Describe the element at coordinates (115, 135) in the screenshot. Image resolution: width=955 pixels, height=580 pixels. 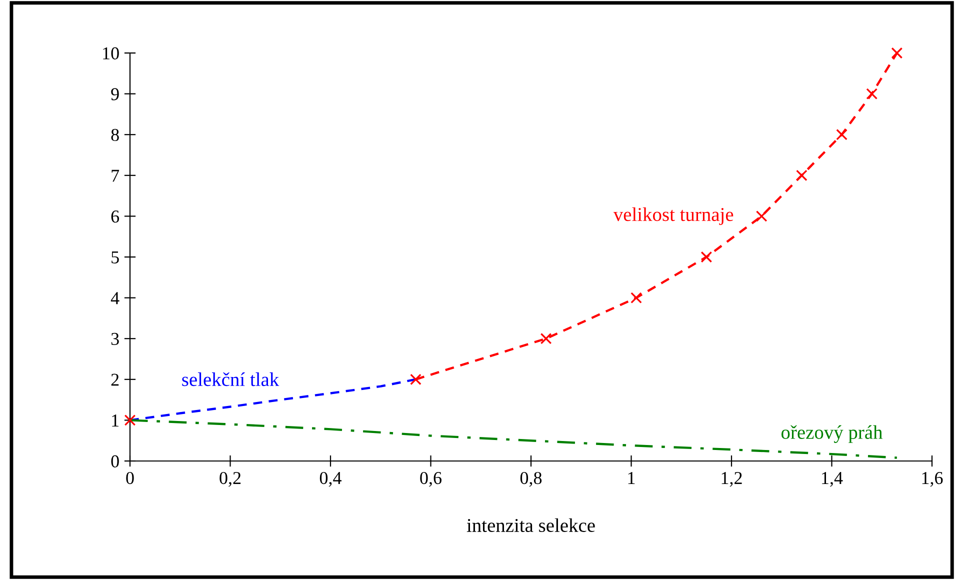
I see `y-tick-label: 8` at that location.